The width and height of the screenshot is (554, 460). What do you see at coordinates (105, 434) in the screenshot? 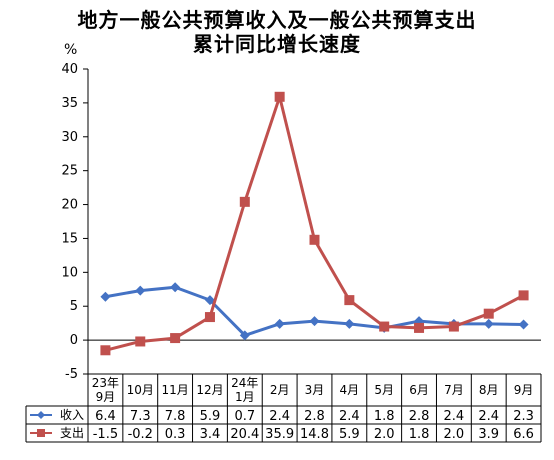
I see `table-value-expense: -1.5` at bounding box center [105, 434].